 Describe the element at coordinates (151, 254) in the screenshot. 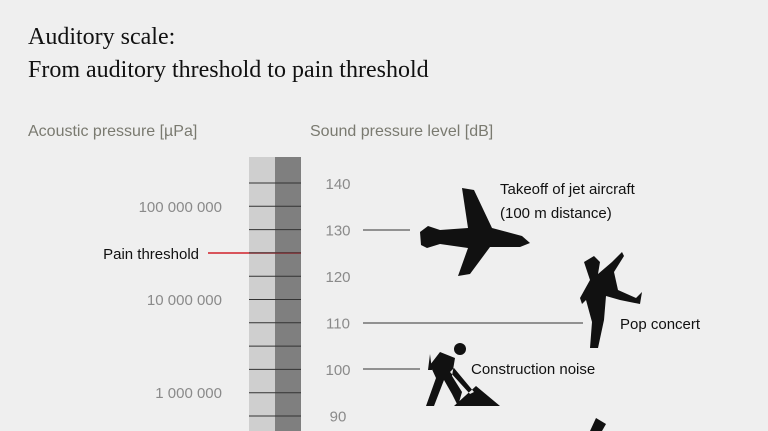

I see `pain-label: Pain threshold` at that location.